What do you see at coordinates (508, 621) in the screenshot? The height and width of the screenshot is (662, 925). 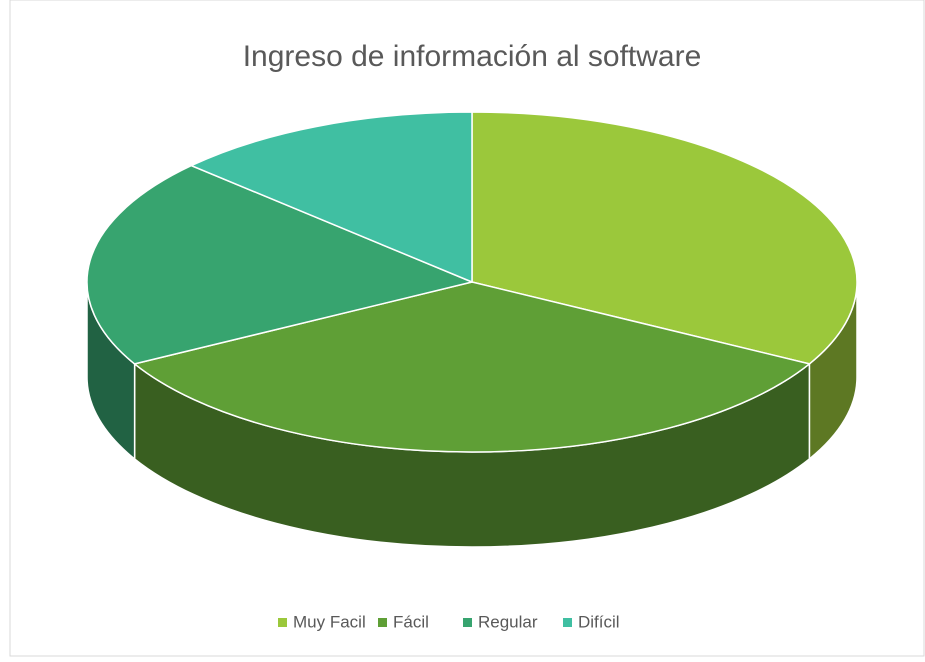 I see `legend-label: Regular` at bounding box center [508, 621].